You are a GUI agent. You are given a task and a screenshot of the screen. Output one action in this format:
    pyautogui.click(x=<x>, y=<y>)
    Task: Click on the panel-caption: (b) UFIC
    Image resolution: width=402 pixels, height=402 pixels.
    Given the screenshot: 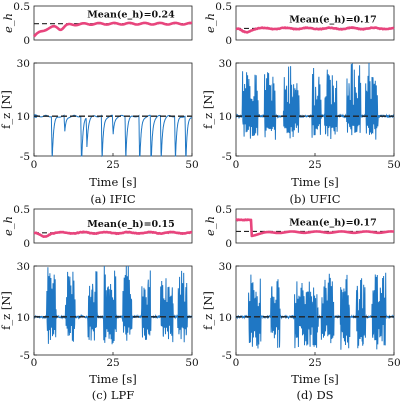 What is the action you would take?
    pyautogui.click(x=314, y=199)
    